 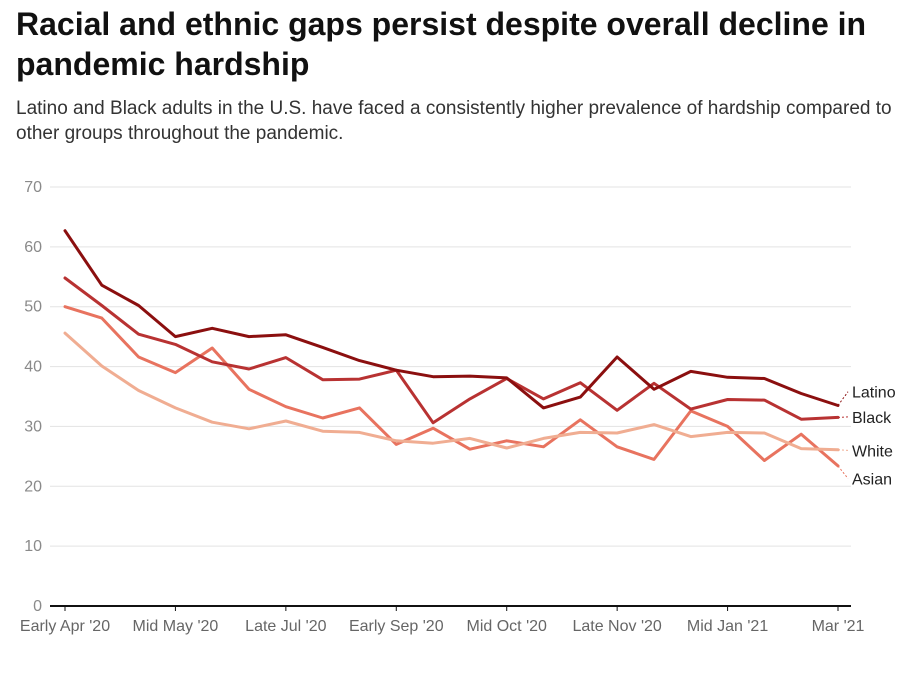 I want to click on y-tick-label: 20, so click(x=33, y=486).